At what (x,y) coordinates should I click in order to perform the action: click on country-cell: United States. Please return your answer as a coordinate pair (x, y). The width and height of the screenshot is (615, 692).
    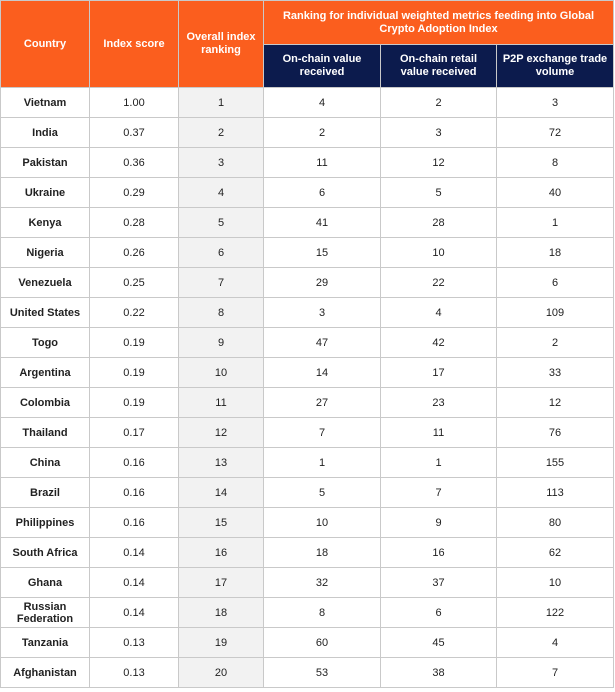
    Looking at the image, I should click on (45, 312).